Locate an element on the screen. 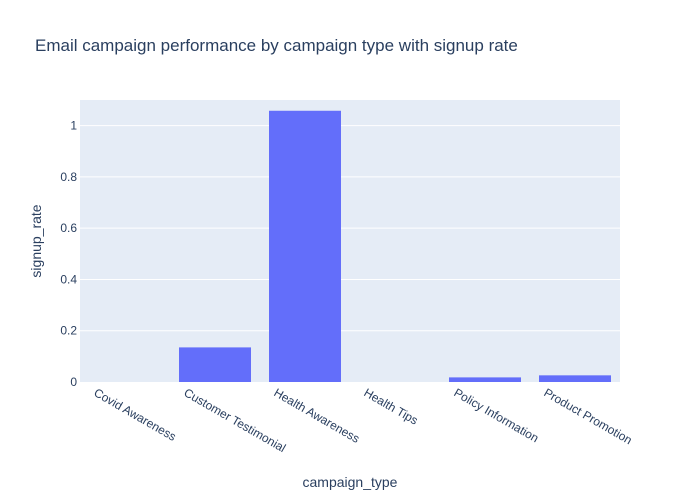 This screenshot has width=700, height=500. bar-policy-information is located at coordinates (485, 379).